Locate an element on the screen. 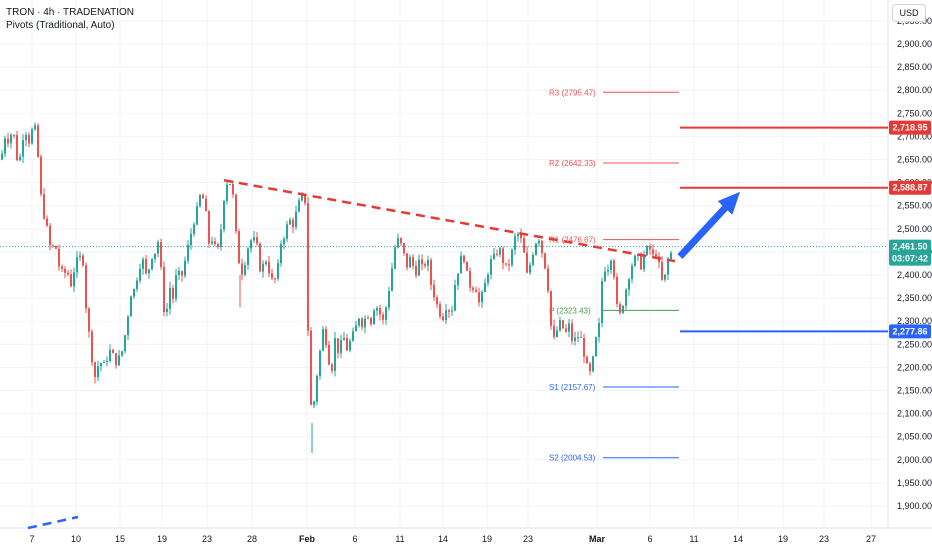 The image size is (932, 550). price-tick-label: 2,900.00 is located at coordinates (914, 44).